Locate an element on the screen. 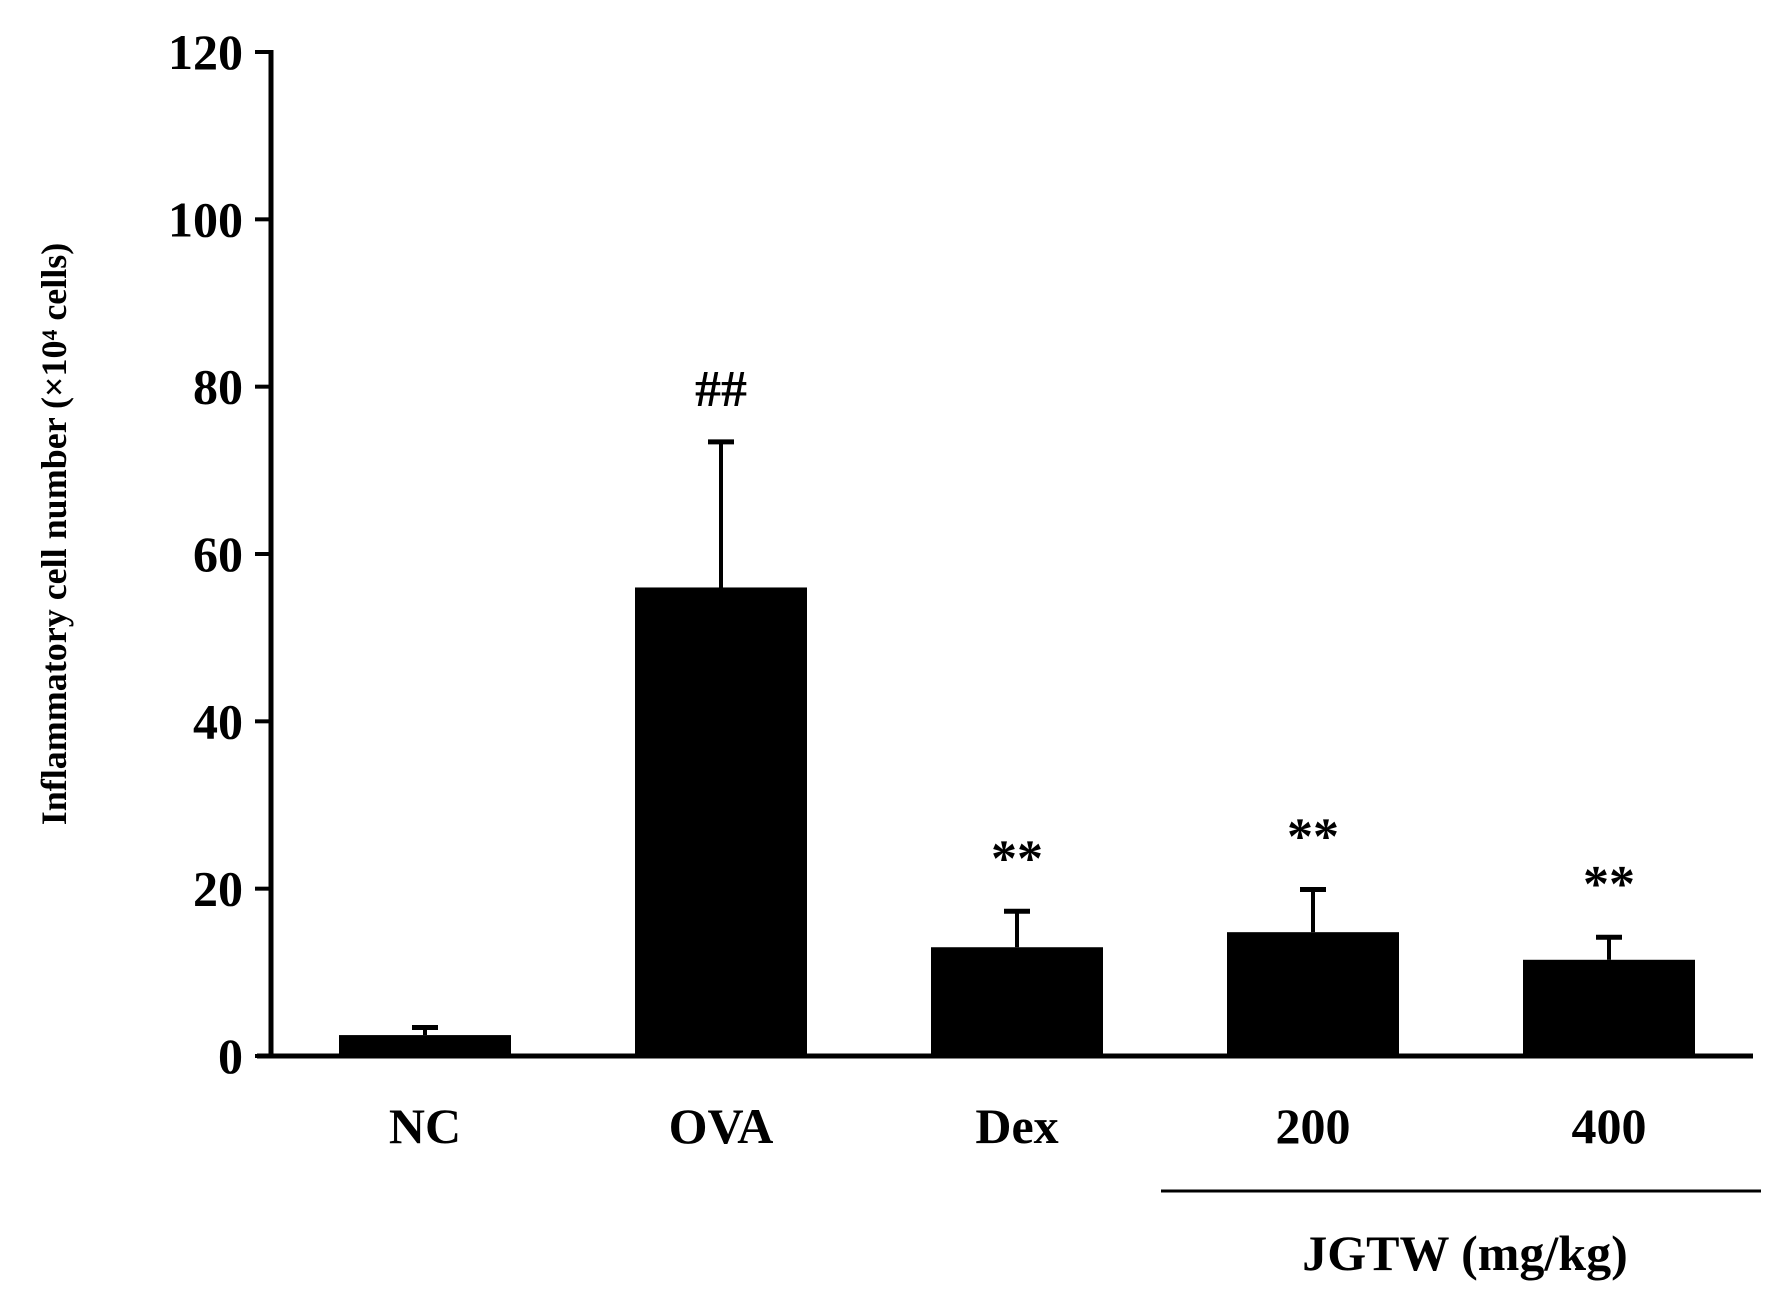 This screenshot has height=1303, width=1772. group-label: JGTW (mg/kg) is located at coordinates (1465, 1253).